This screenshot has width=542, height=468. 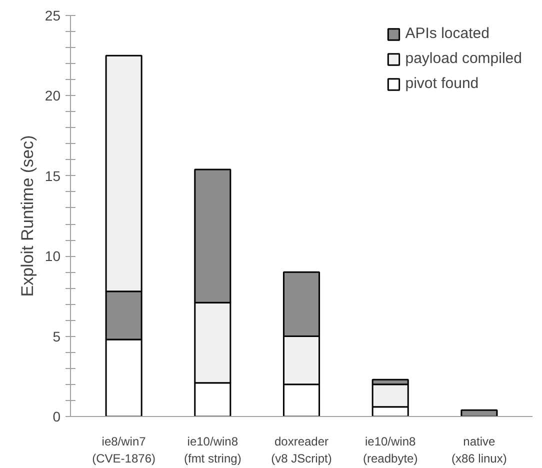 What do you see at coordinates (52, 256) in the screenshot?
I see `y-tick-label: 10` at bounding box center [52, 256].